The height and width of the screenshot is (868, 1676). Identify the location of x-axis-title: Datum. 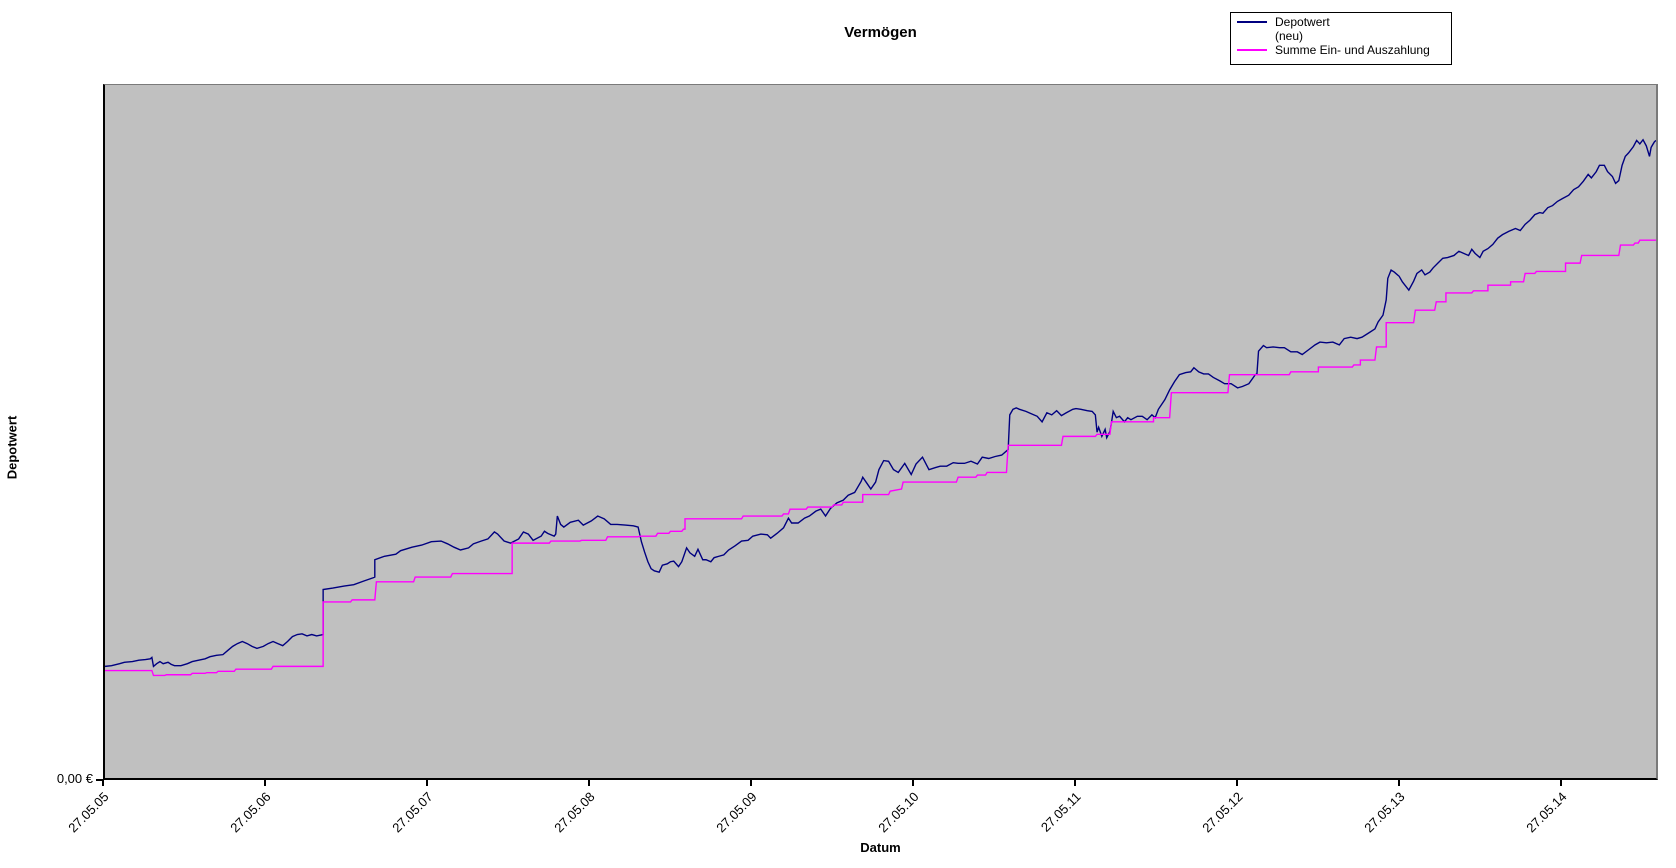
(880, 847).